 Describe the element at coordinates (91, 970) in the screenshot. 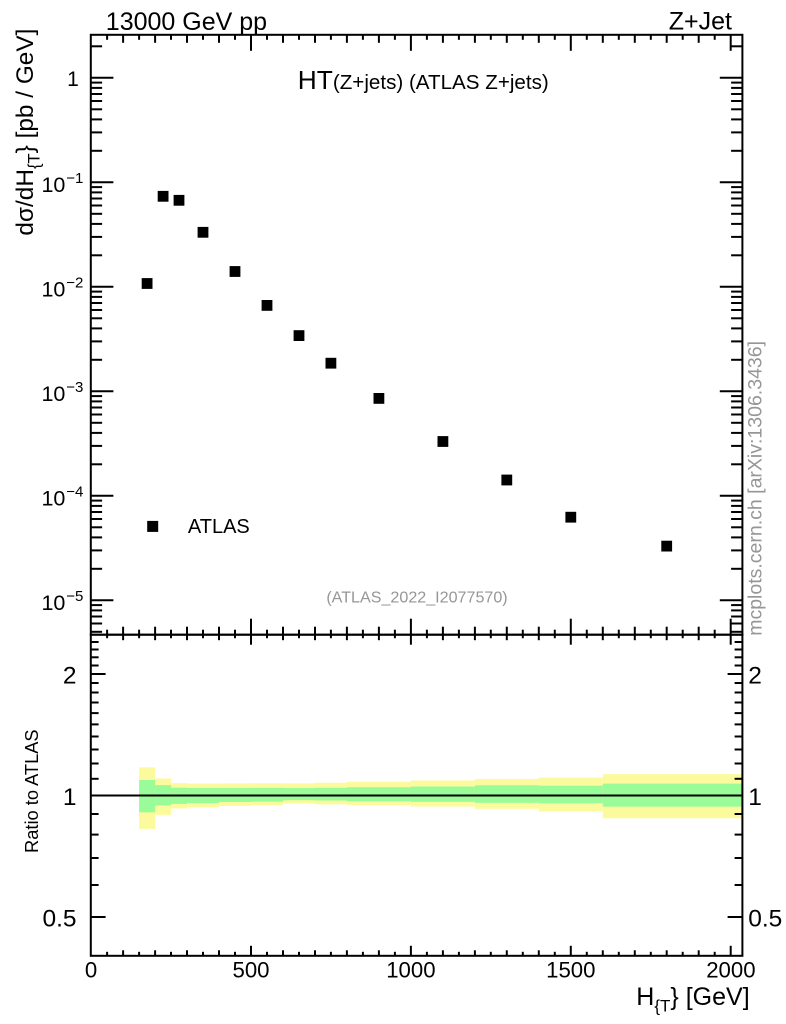

I see `svg-text: 0` at that location.